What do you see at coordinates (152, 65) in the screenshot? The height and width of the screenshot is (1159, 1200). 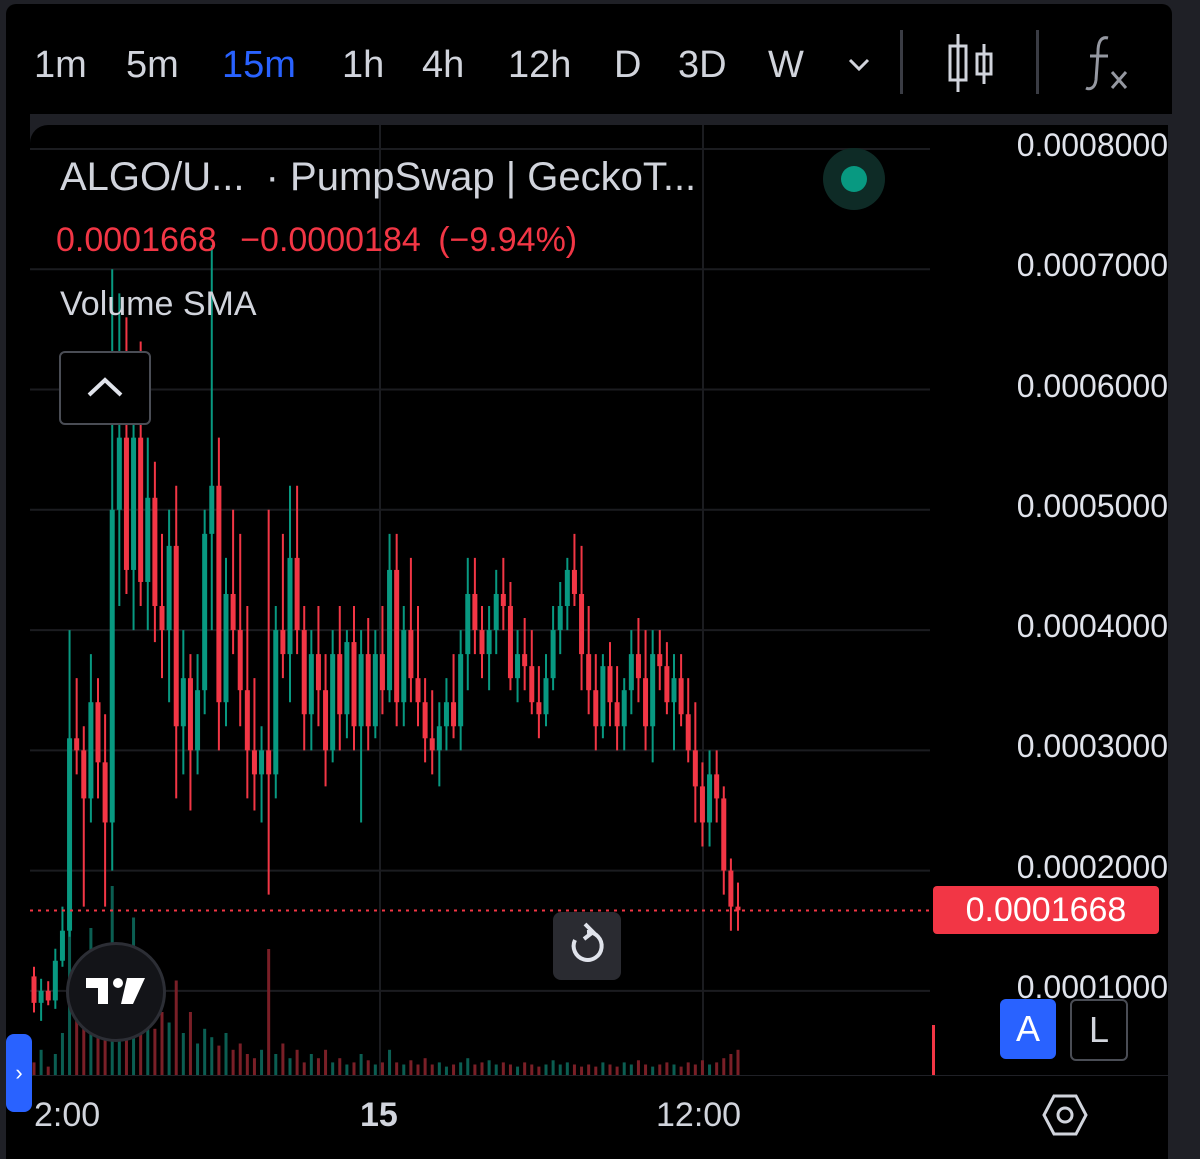 I see `timeframe-5m: 5m` at bounding box center [152, 65].